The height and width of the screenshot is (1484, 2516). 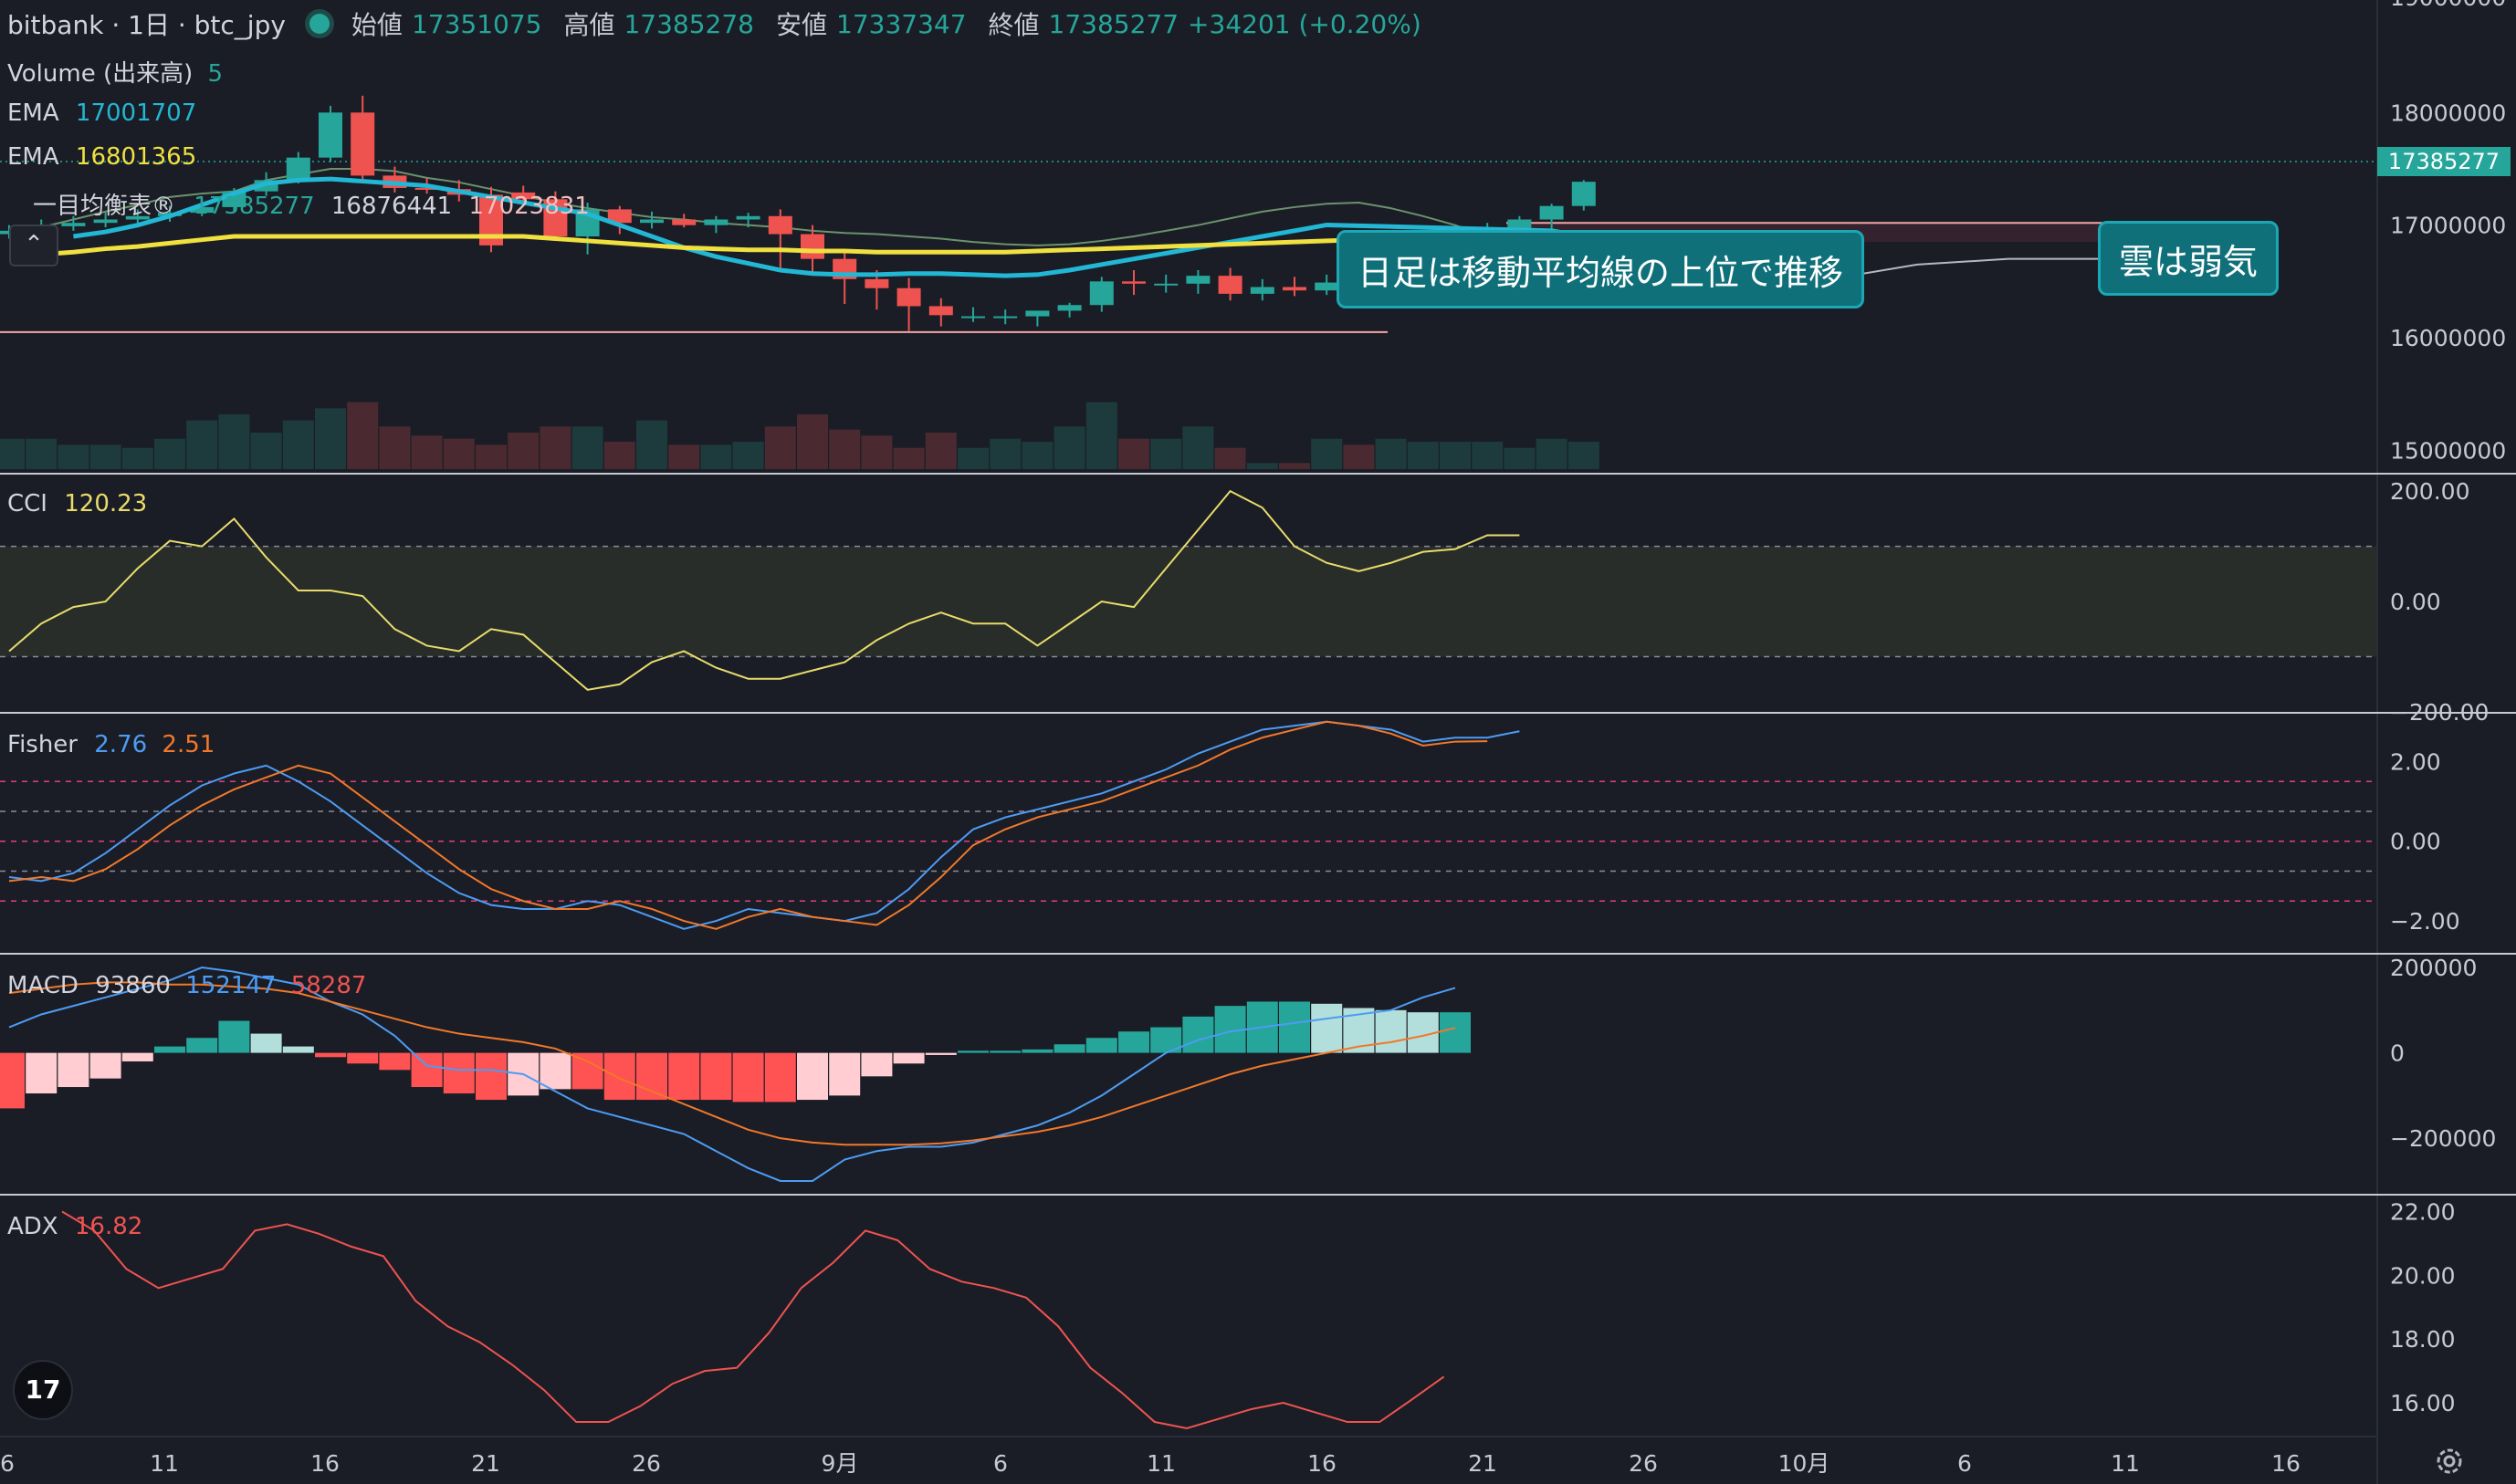 What do you see at coordinates (1188, 825) in the screenshot?
I see `fisher-pane` at bounding box center [1188, 825].